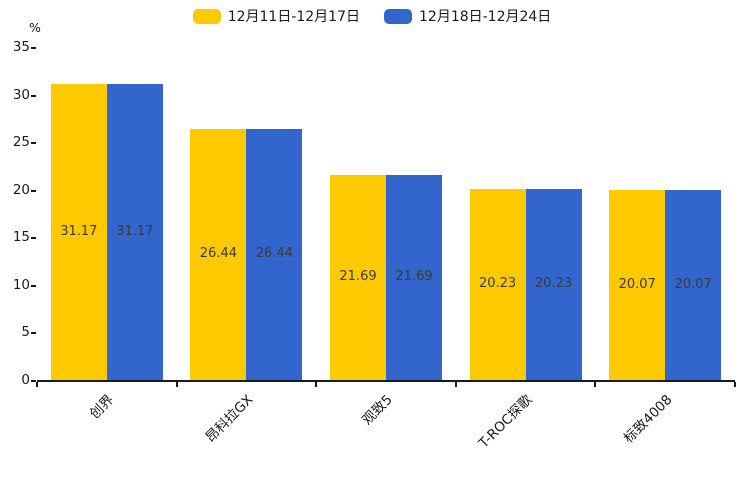  What do you see at coordinates (21, 237) in the screenshot?
I see `y-axis-tick-label: 15` at bounding box center [21, 237].